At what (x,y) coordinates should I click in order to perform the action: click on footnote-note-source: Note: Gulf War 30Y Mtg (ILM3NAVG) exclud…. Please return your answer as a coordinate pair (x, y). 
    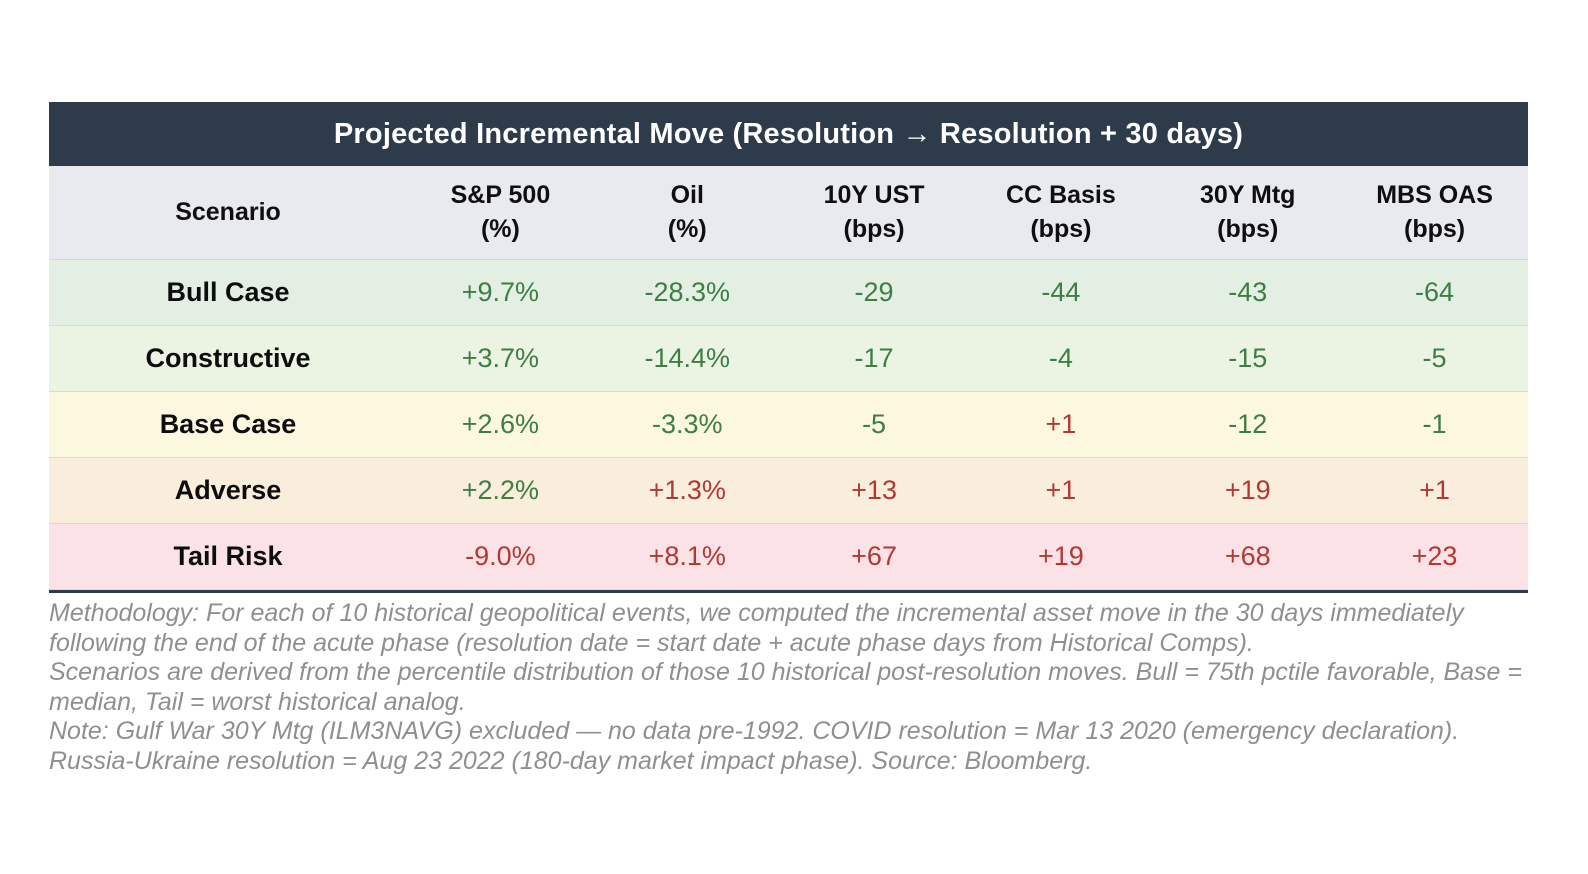
    Looking at the image, I should click on (754, 746).